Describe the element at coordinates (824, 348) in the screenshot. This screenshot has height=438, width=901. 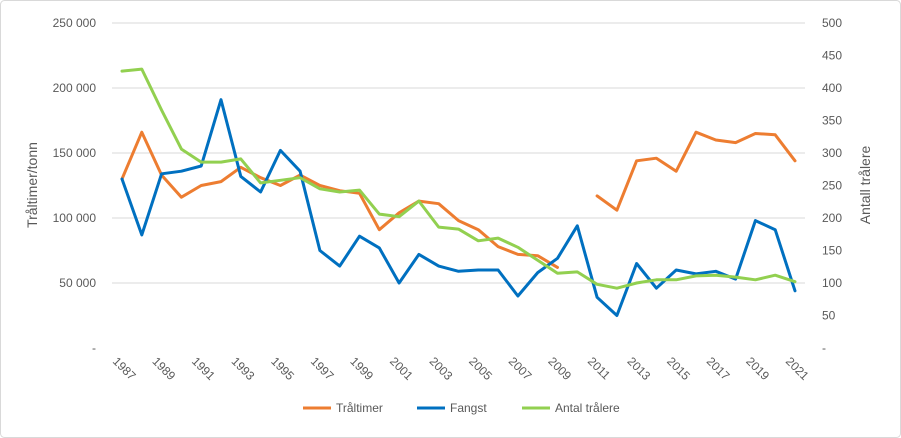
I see `y2-tick-label: -` at that location.